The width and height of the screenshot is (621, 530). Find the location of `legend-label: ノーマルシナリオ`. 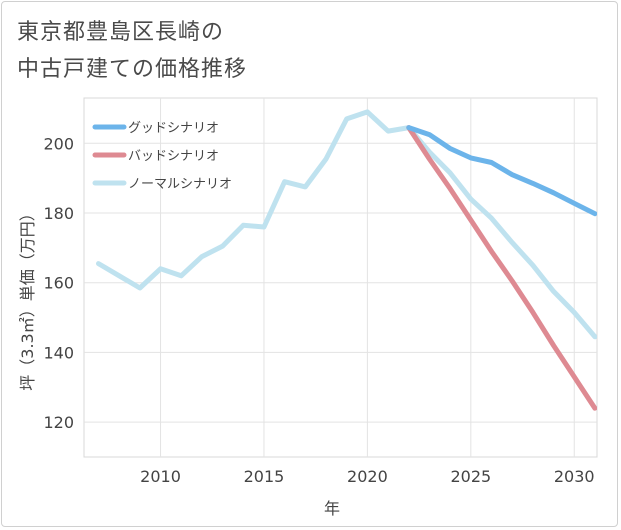

legend-label: ノーマルシナリオ is located at coordinates (180, 184).